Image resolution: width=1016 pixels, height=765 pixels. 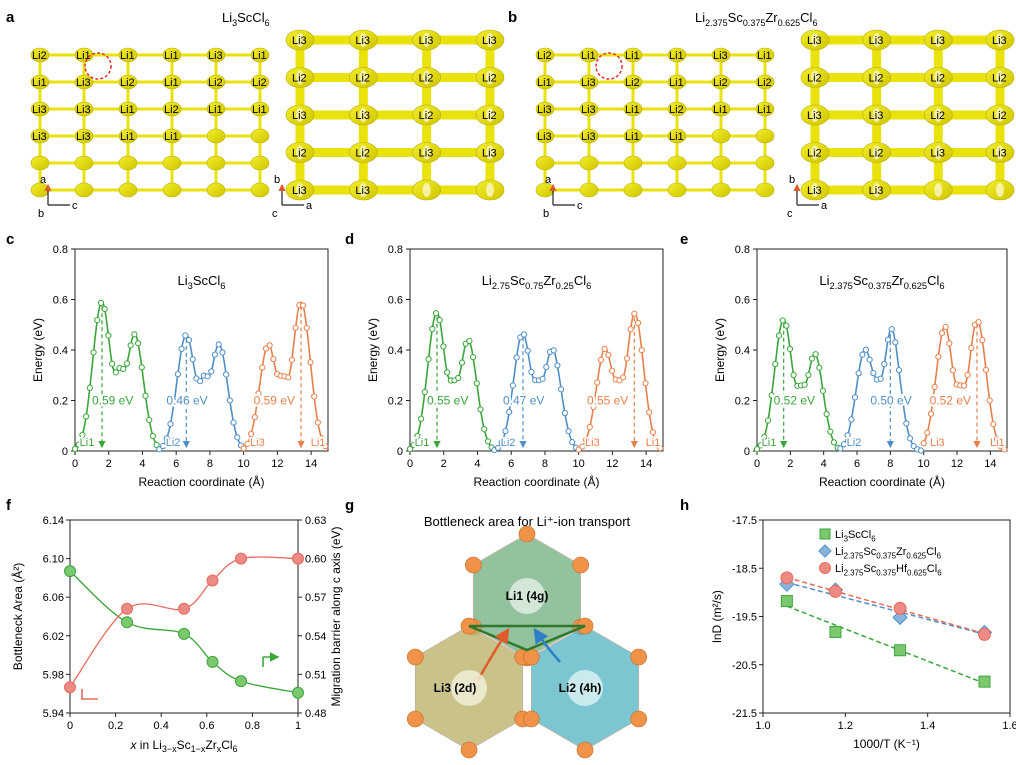 What do you see at coordinates (395, 250) in the screenshot?
I see `y-tick-label: 0.8` at bounding box center [395, 250].